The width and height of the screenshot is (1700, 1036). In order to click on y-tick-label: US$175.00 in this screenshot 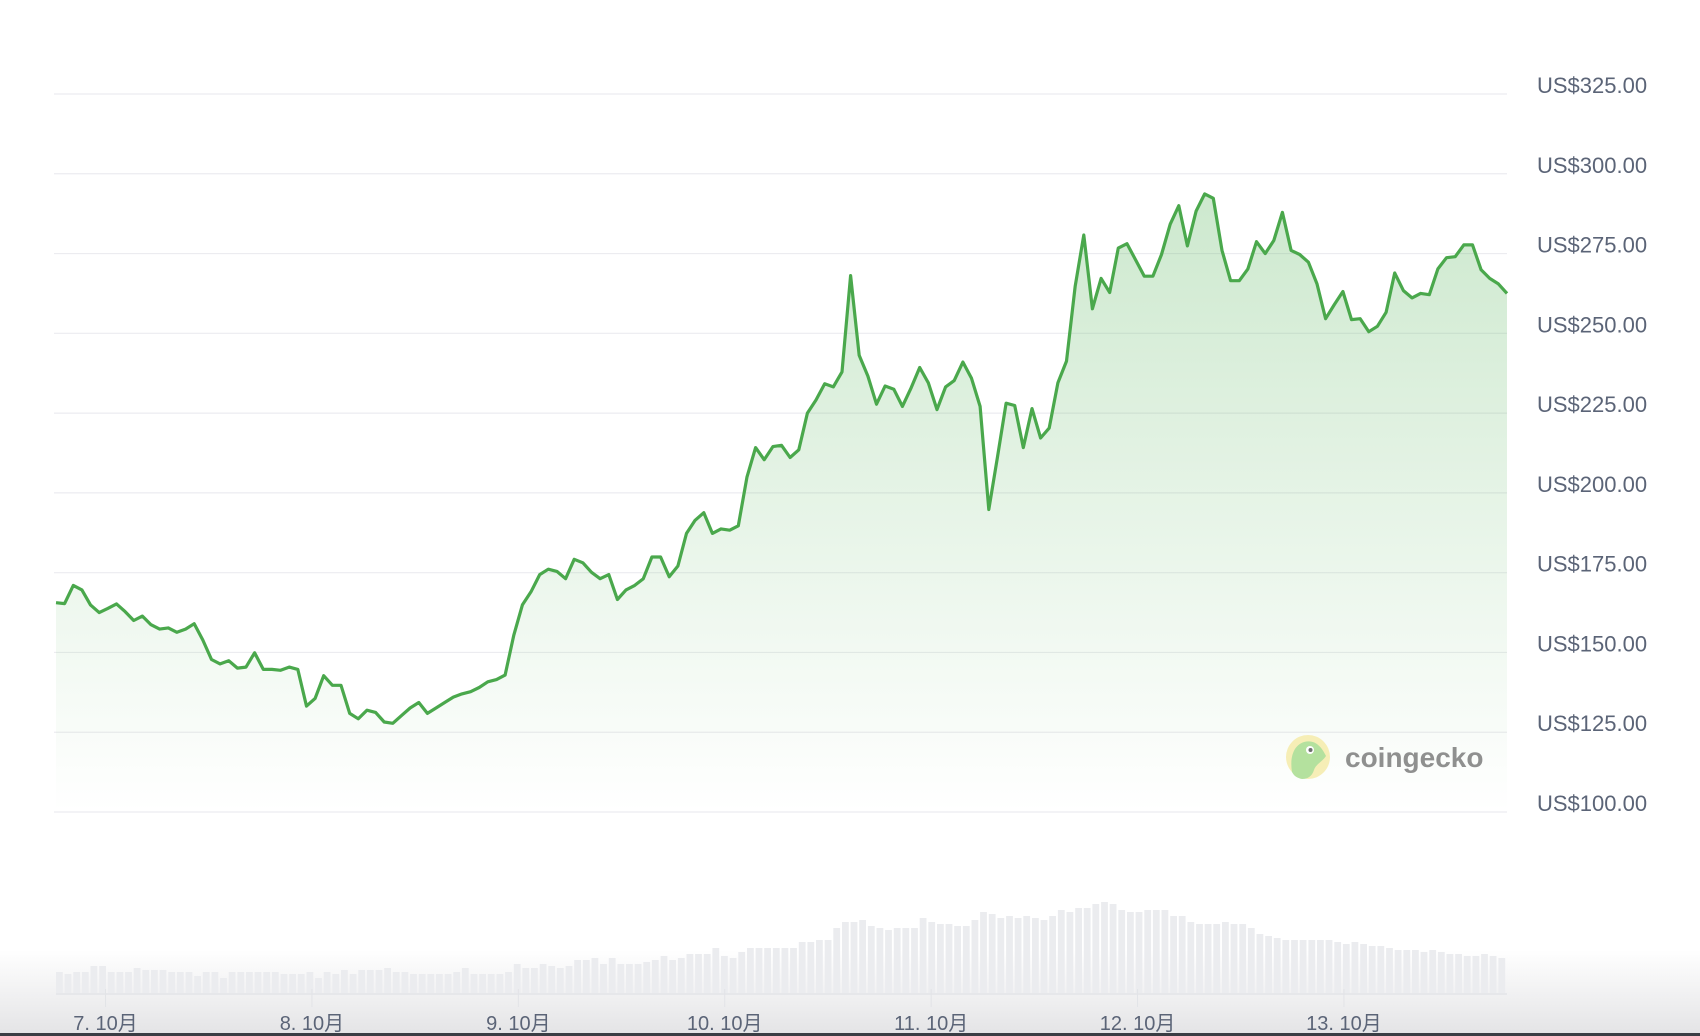, I will do `click(1592, 564)`.